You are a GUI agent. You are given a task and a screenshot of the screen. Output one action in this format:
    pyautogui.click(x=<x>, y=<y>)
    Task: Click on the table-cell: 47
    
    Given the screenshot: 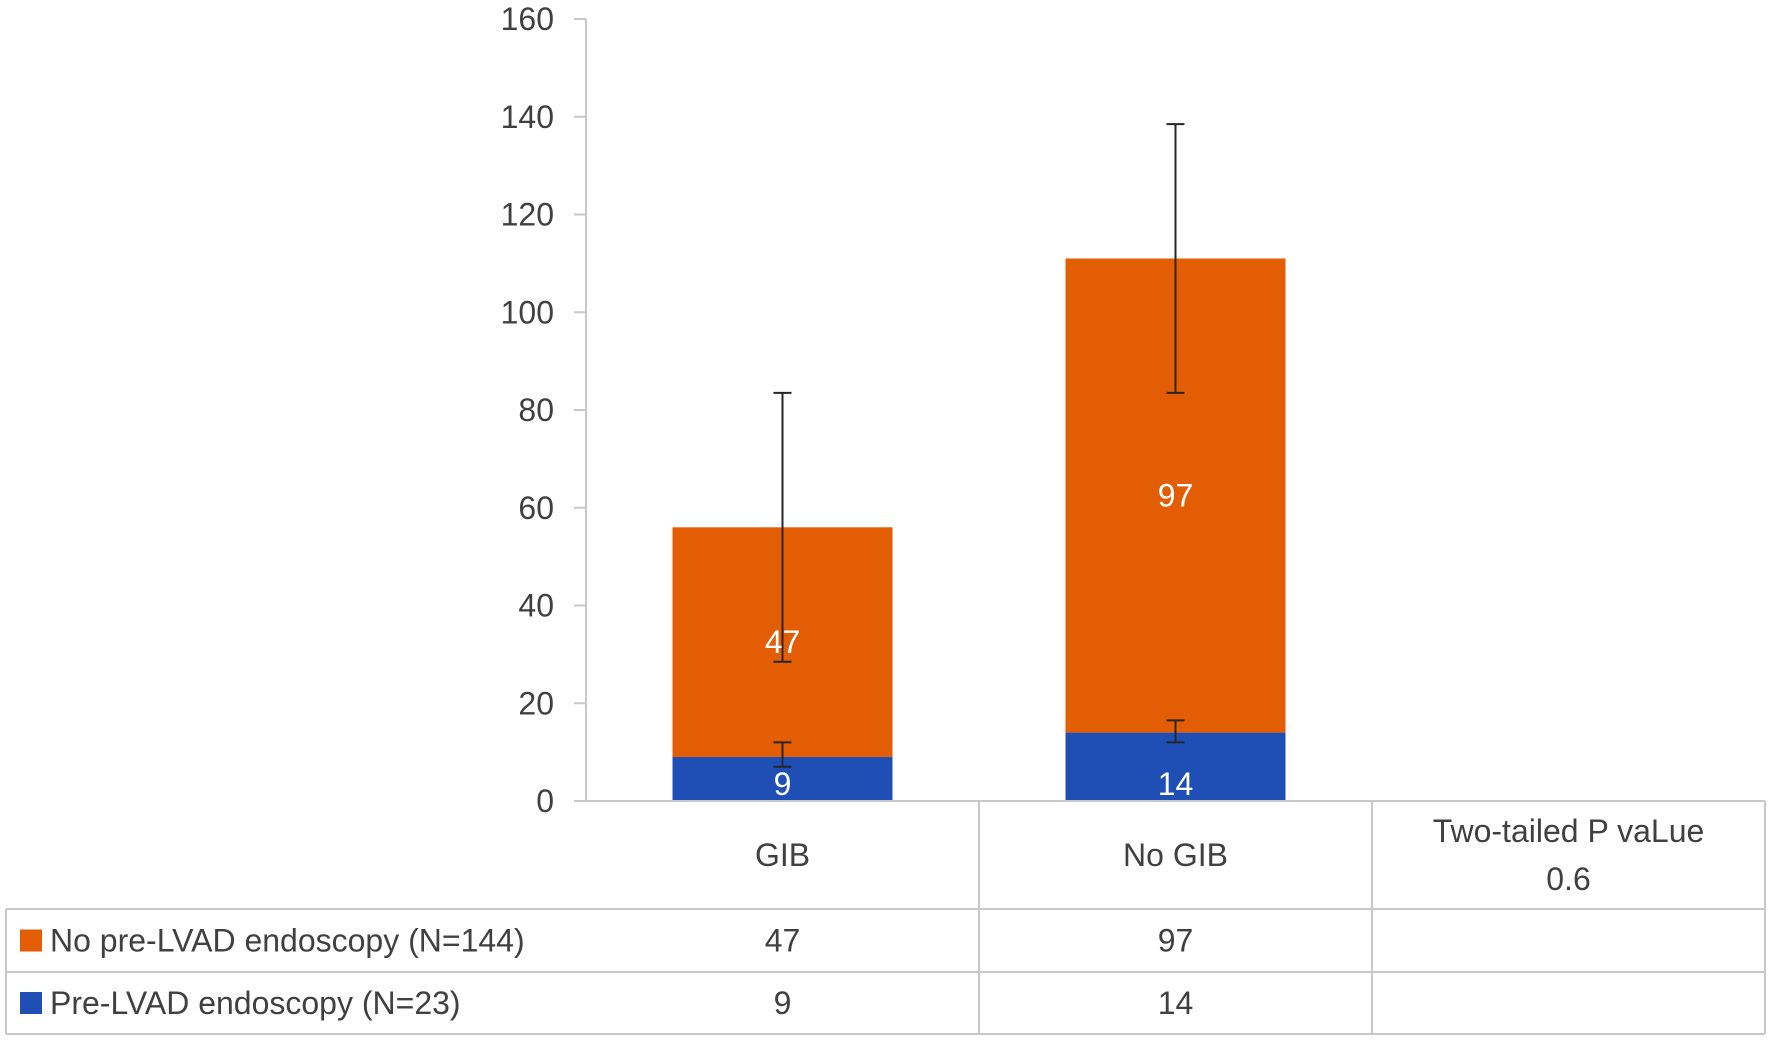 What is the action you would take?
    pyautogui.click(x=783, y=941)
    